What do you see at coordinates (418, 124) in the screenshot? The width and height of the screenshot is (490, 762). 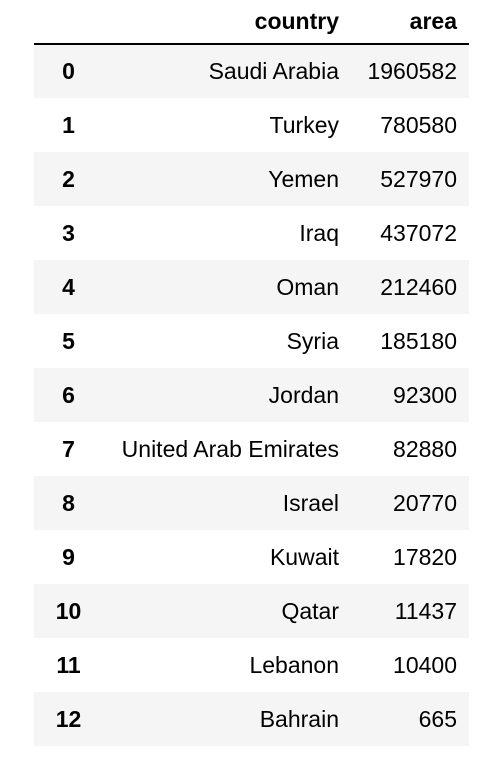 I see `cell-area: 780580` at bounding box center [418, 124].